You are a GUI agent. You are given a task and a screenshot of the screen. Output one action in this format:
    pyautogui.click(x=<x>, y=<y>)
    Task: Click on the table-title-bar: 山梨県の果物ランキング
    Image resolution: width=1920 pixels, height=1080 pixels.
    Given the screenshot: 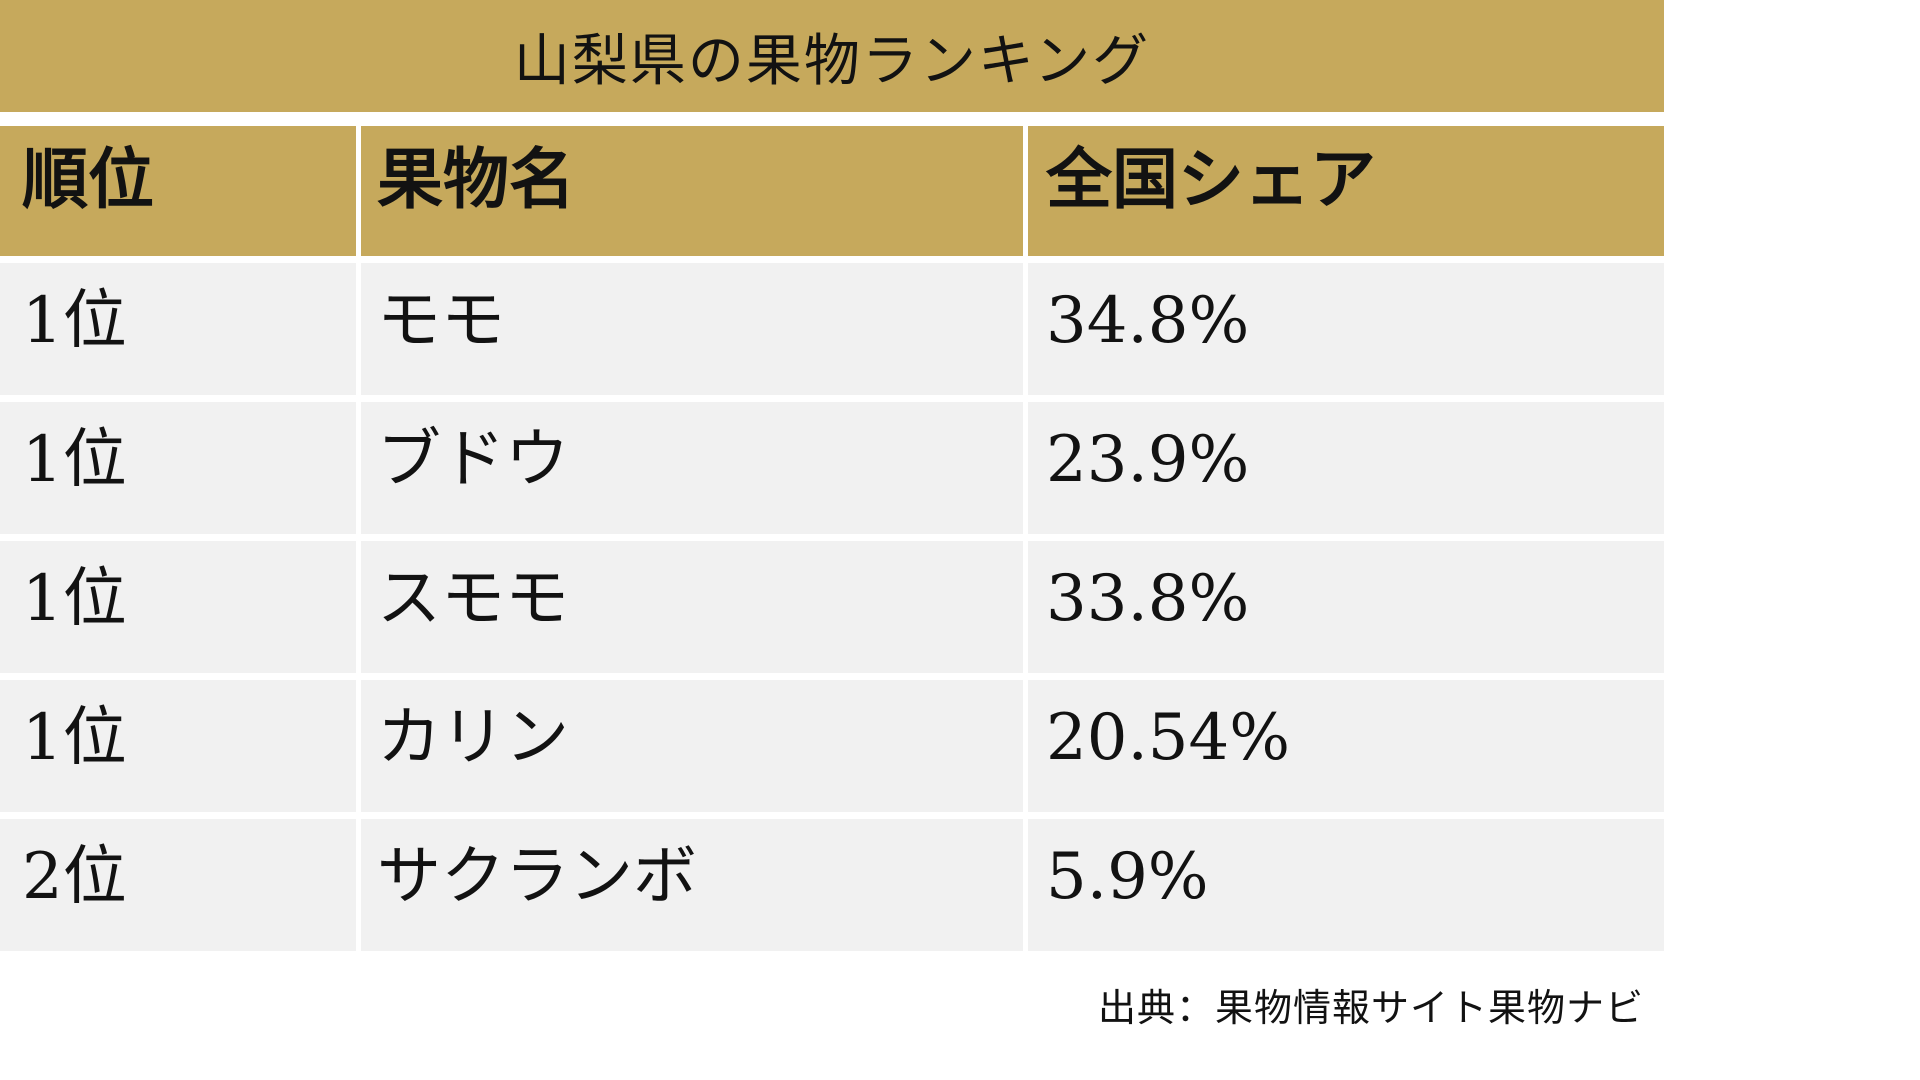 What is the action you would take?
    pyautogui.click(x=832, y=56)
    